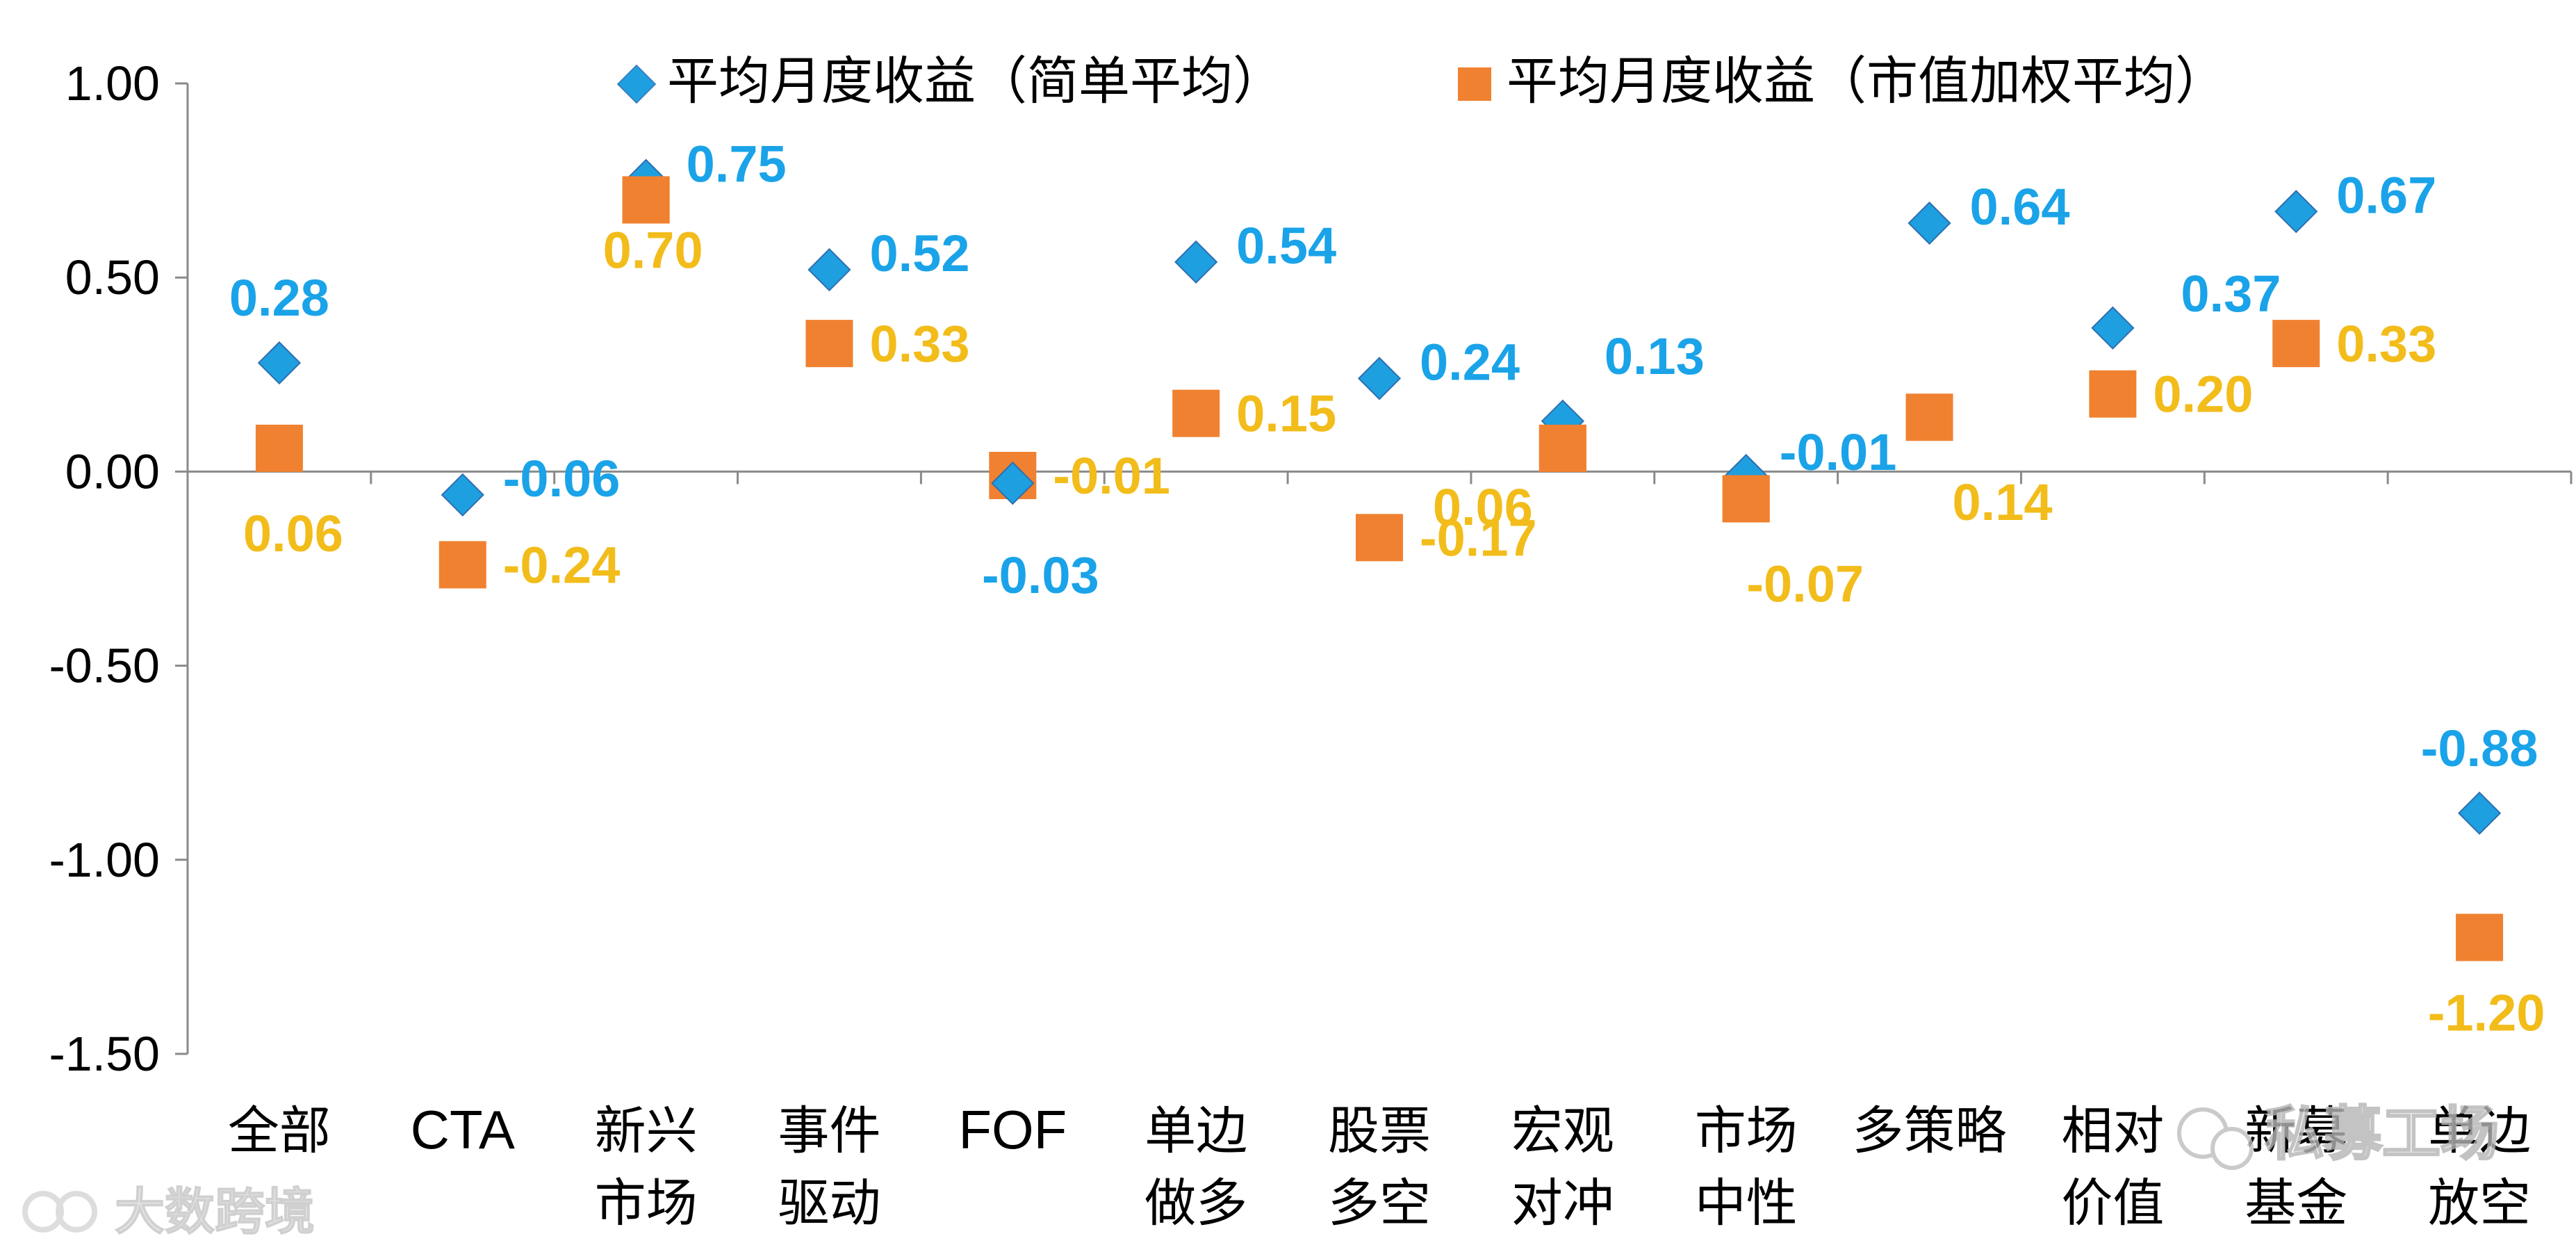  Describe the element at coordinates (2296, 1203) in the screenshot. I see `x-category-label: 基金` at that location.